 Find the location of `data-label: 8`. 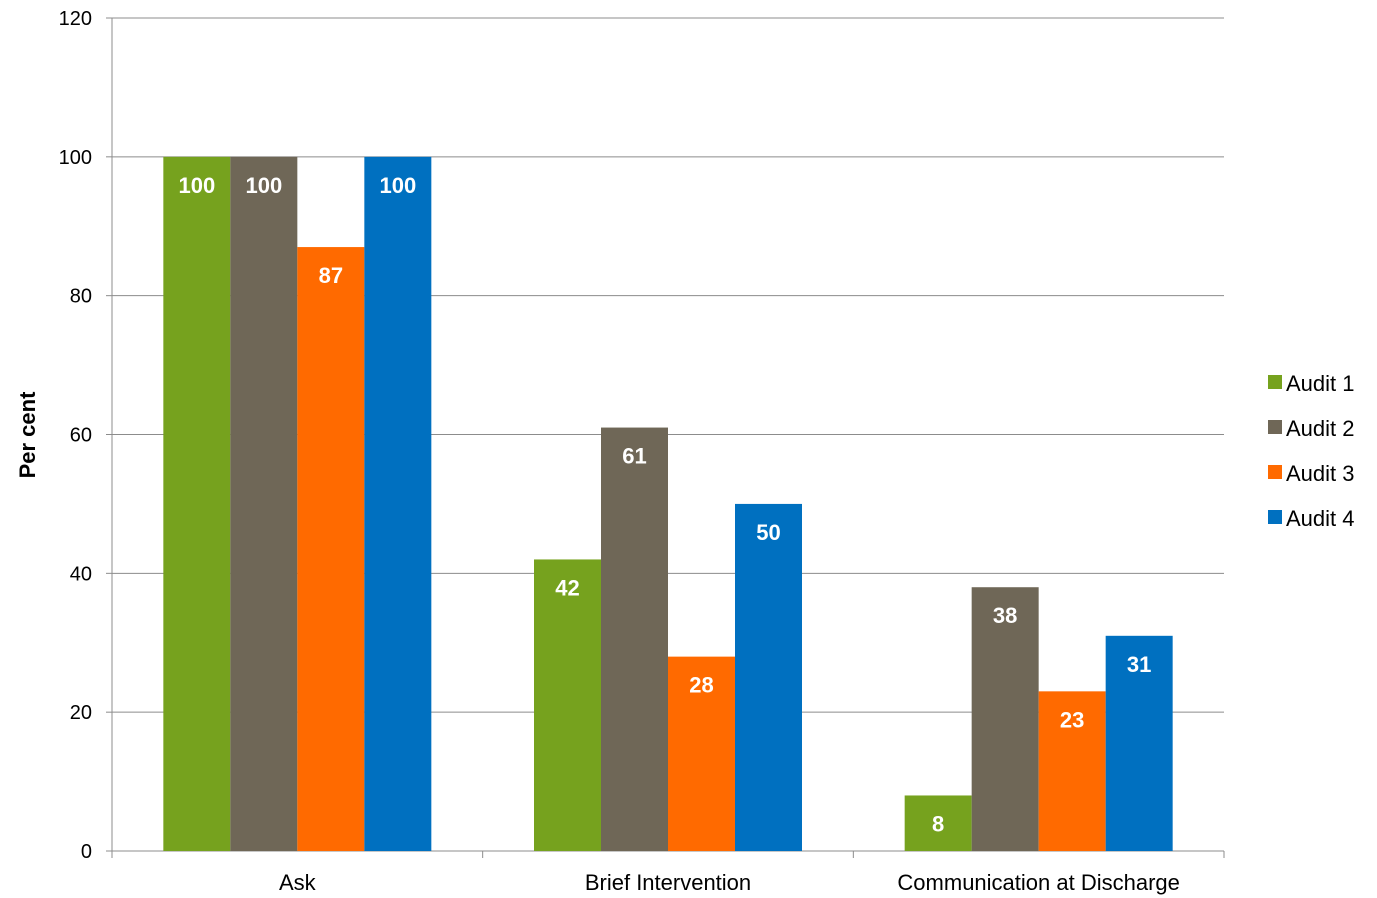

data-label: 8 is located at coordinates (938, 823).